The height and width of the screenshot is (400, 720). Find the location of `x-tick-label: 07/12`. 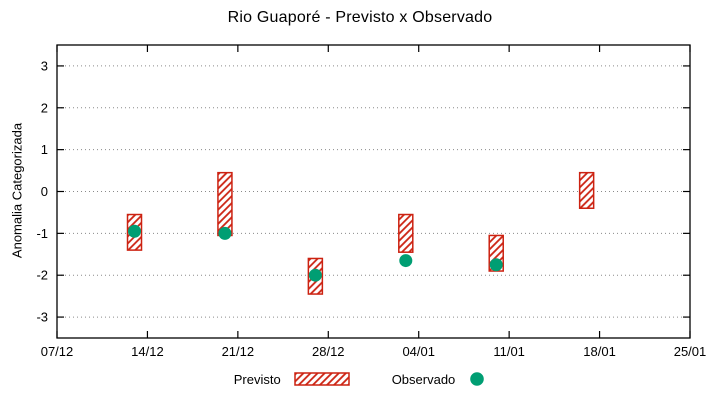

x-tick-label: 07/12 is located at coordinates (57, 351).